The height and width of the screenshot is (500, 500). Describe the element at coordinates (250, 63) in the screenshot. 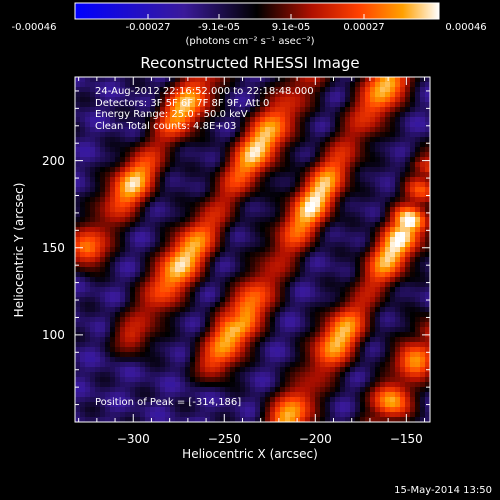

I see `plot-title: Reconstructed RHESSI Image` at that location.